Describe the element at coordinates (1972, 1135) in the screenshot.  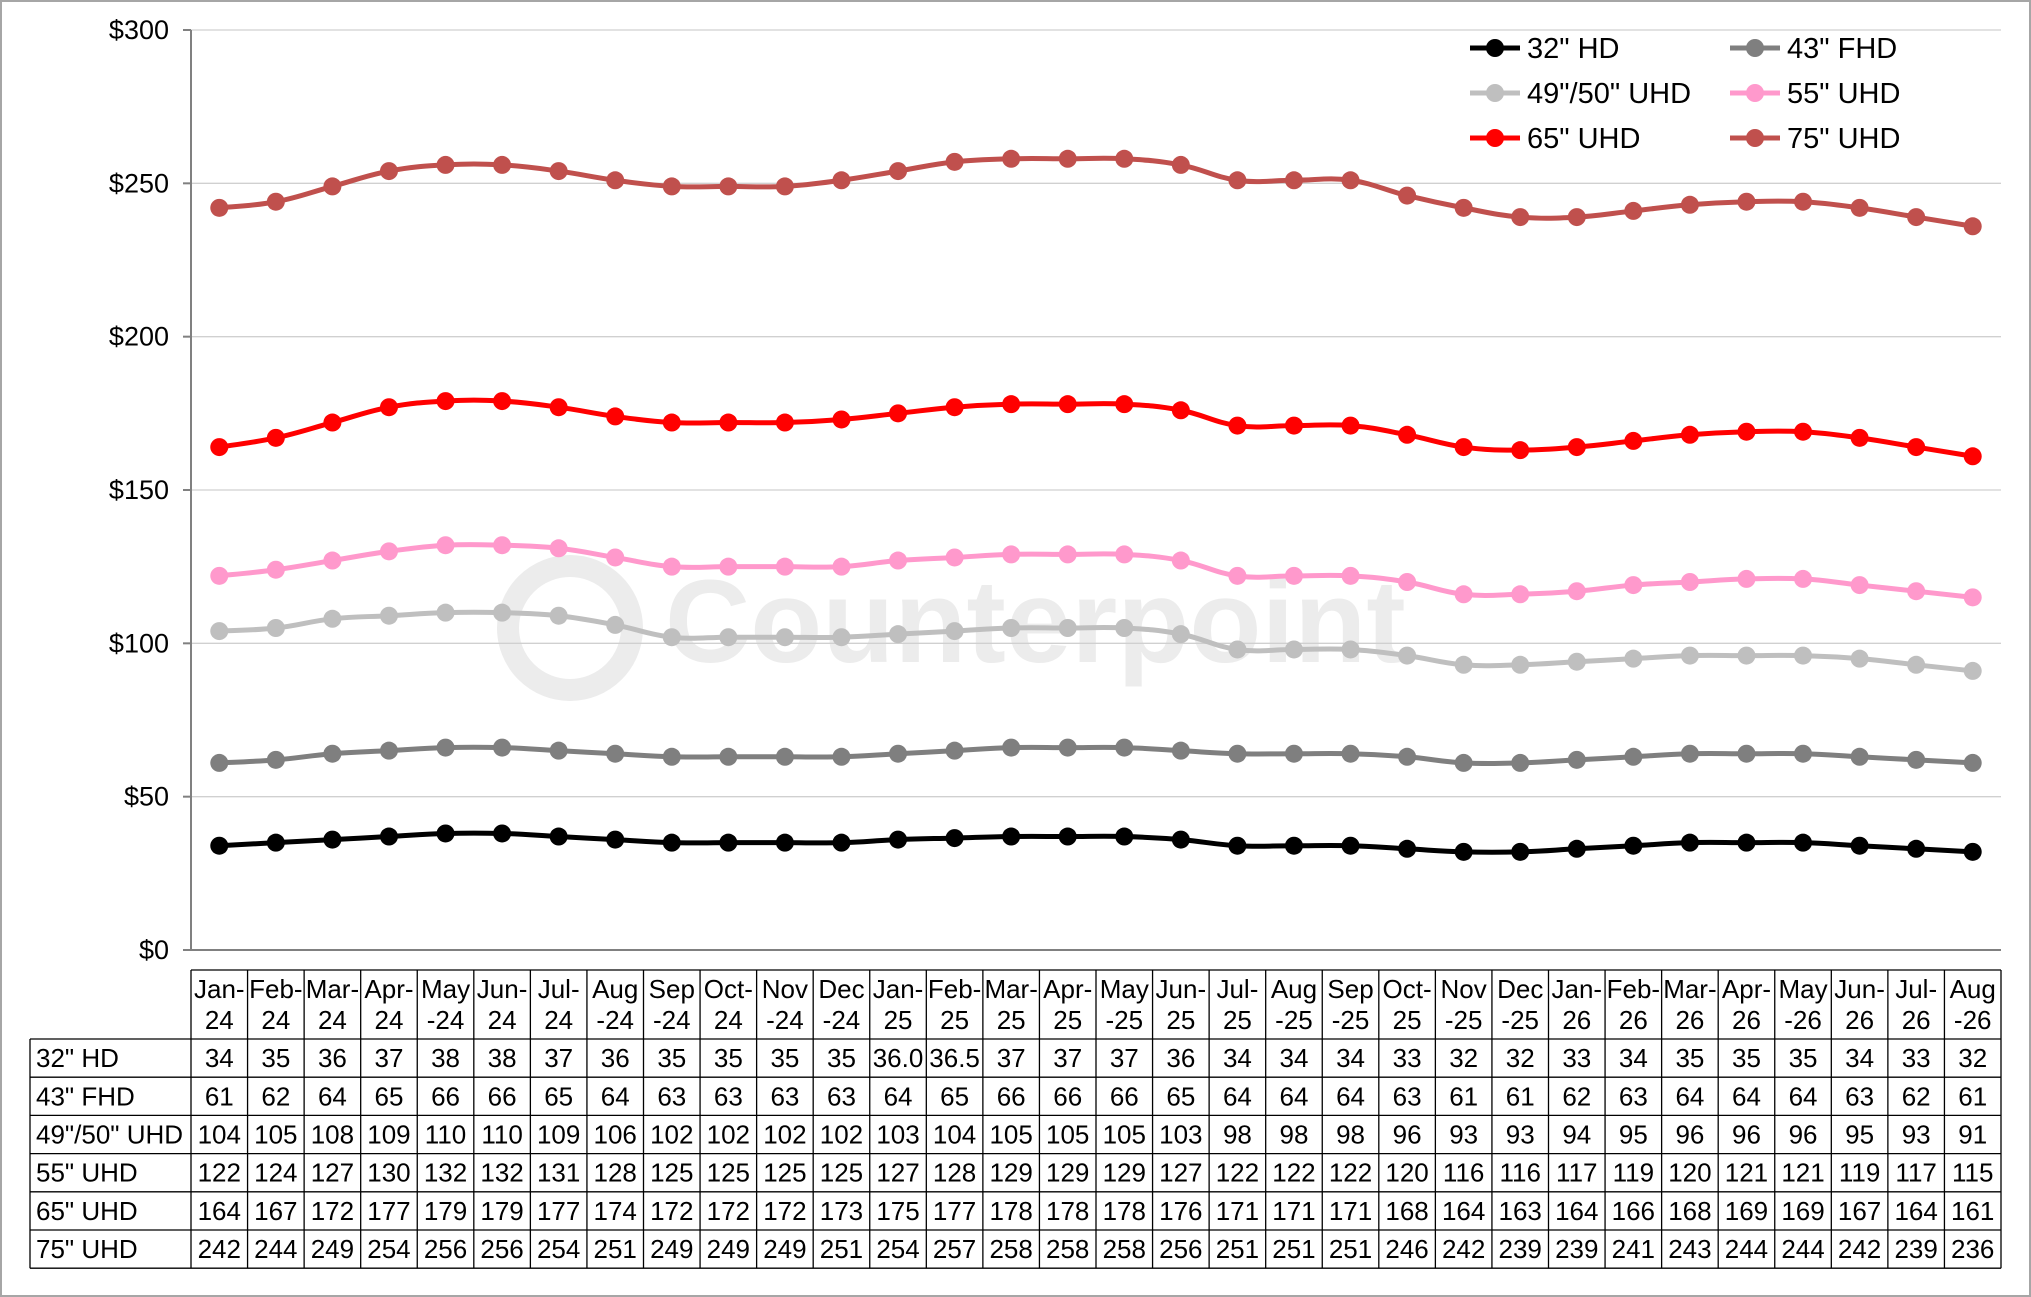
I see `data-label: 91` at that location.